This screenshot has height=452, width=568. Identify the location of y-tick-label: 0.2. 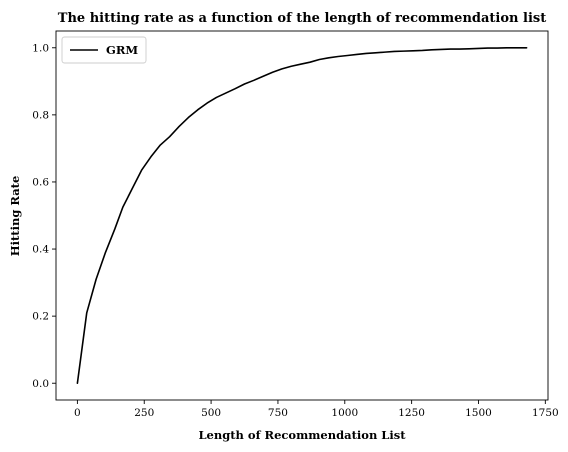
(40, 317).